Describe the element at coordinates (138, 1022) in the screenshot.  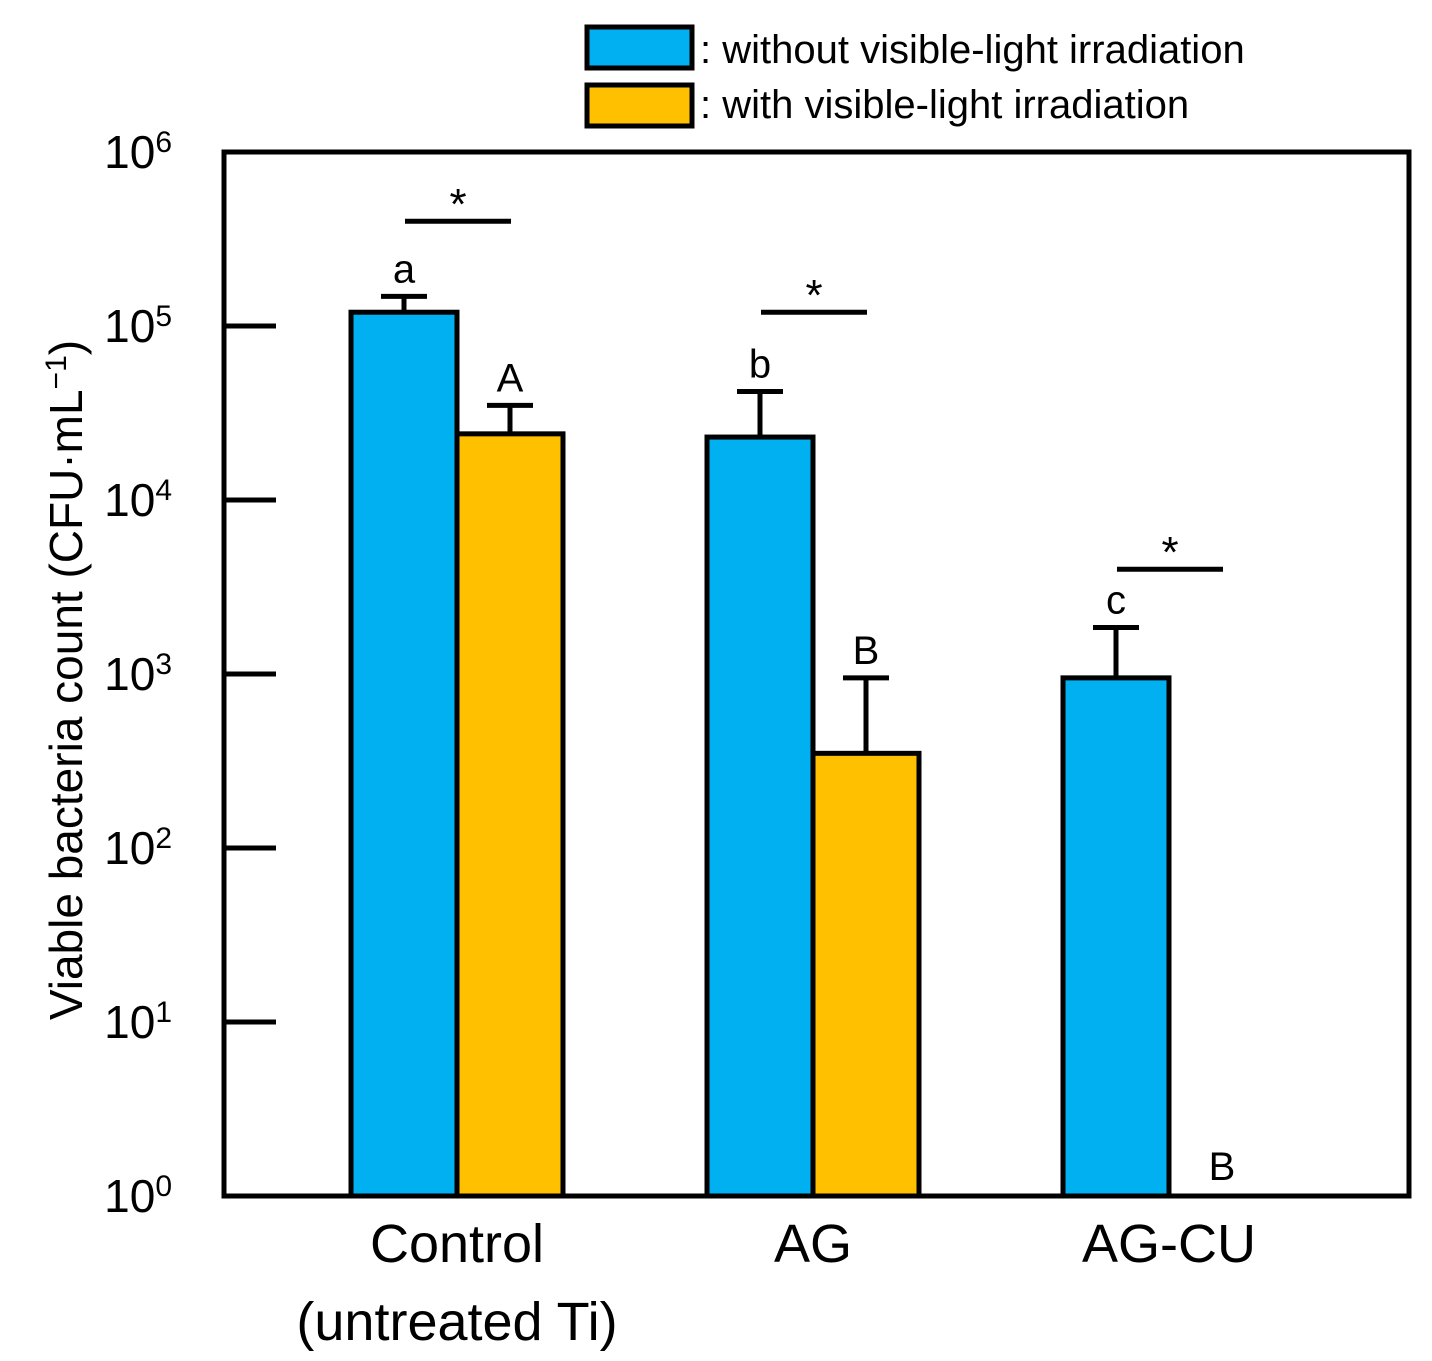
I see `y-tick-label: 10¹` at that location.